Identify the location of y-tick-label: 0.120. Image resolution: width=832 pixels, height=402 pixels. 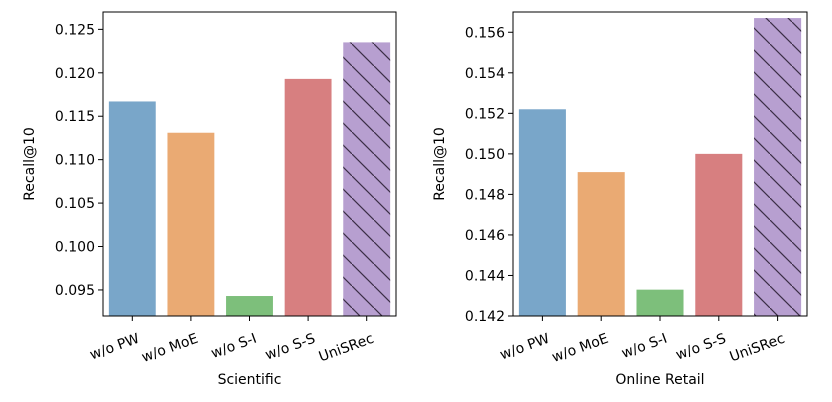
(75, 74).